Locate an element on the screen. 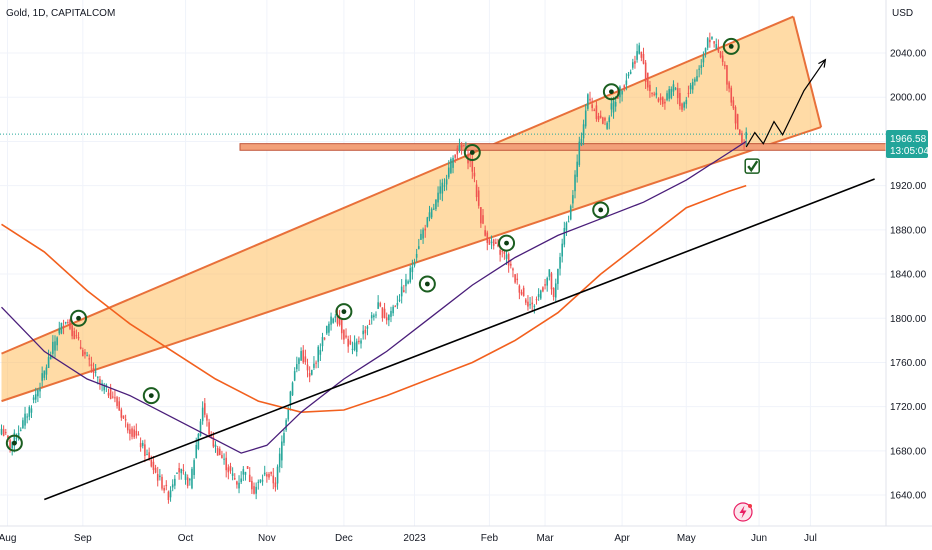 The height and width of the screenshot is (550, 932). last-price-badge: 1966.58 13:05:04 is located at coordinates (907, 144).